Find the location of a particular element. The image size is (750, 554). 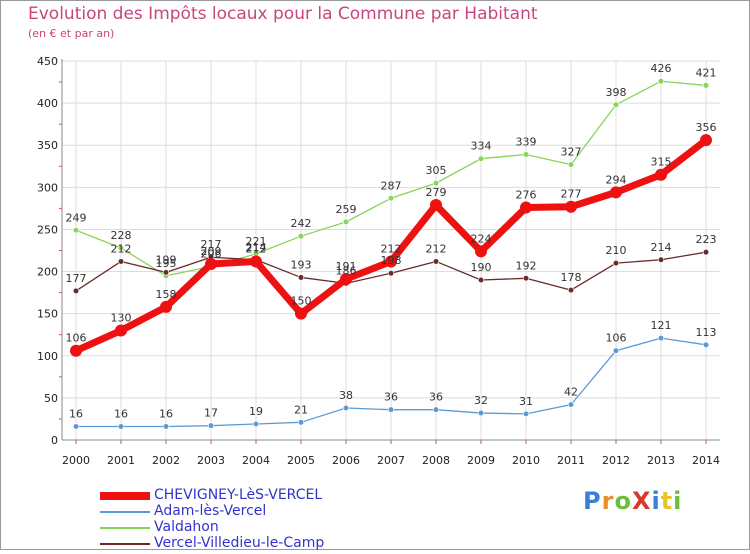

x-tick-label: 2002 is located at coordinates (166, 460).